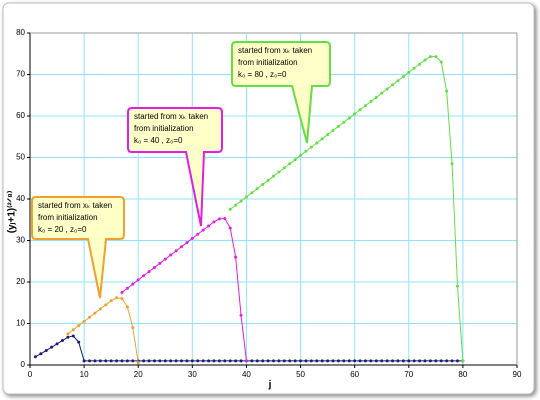 The image size is (540, 400). Describe the element at coordinates (12, 211) in the screenshot. I see `y-axis-label: (yⱼ+1)⁽²ᐟ⁸⁾` at that location.